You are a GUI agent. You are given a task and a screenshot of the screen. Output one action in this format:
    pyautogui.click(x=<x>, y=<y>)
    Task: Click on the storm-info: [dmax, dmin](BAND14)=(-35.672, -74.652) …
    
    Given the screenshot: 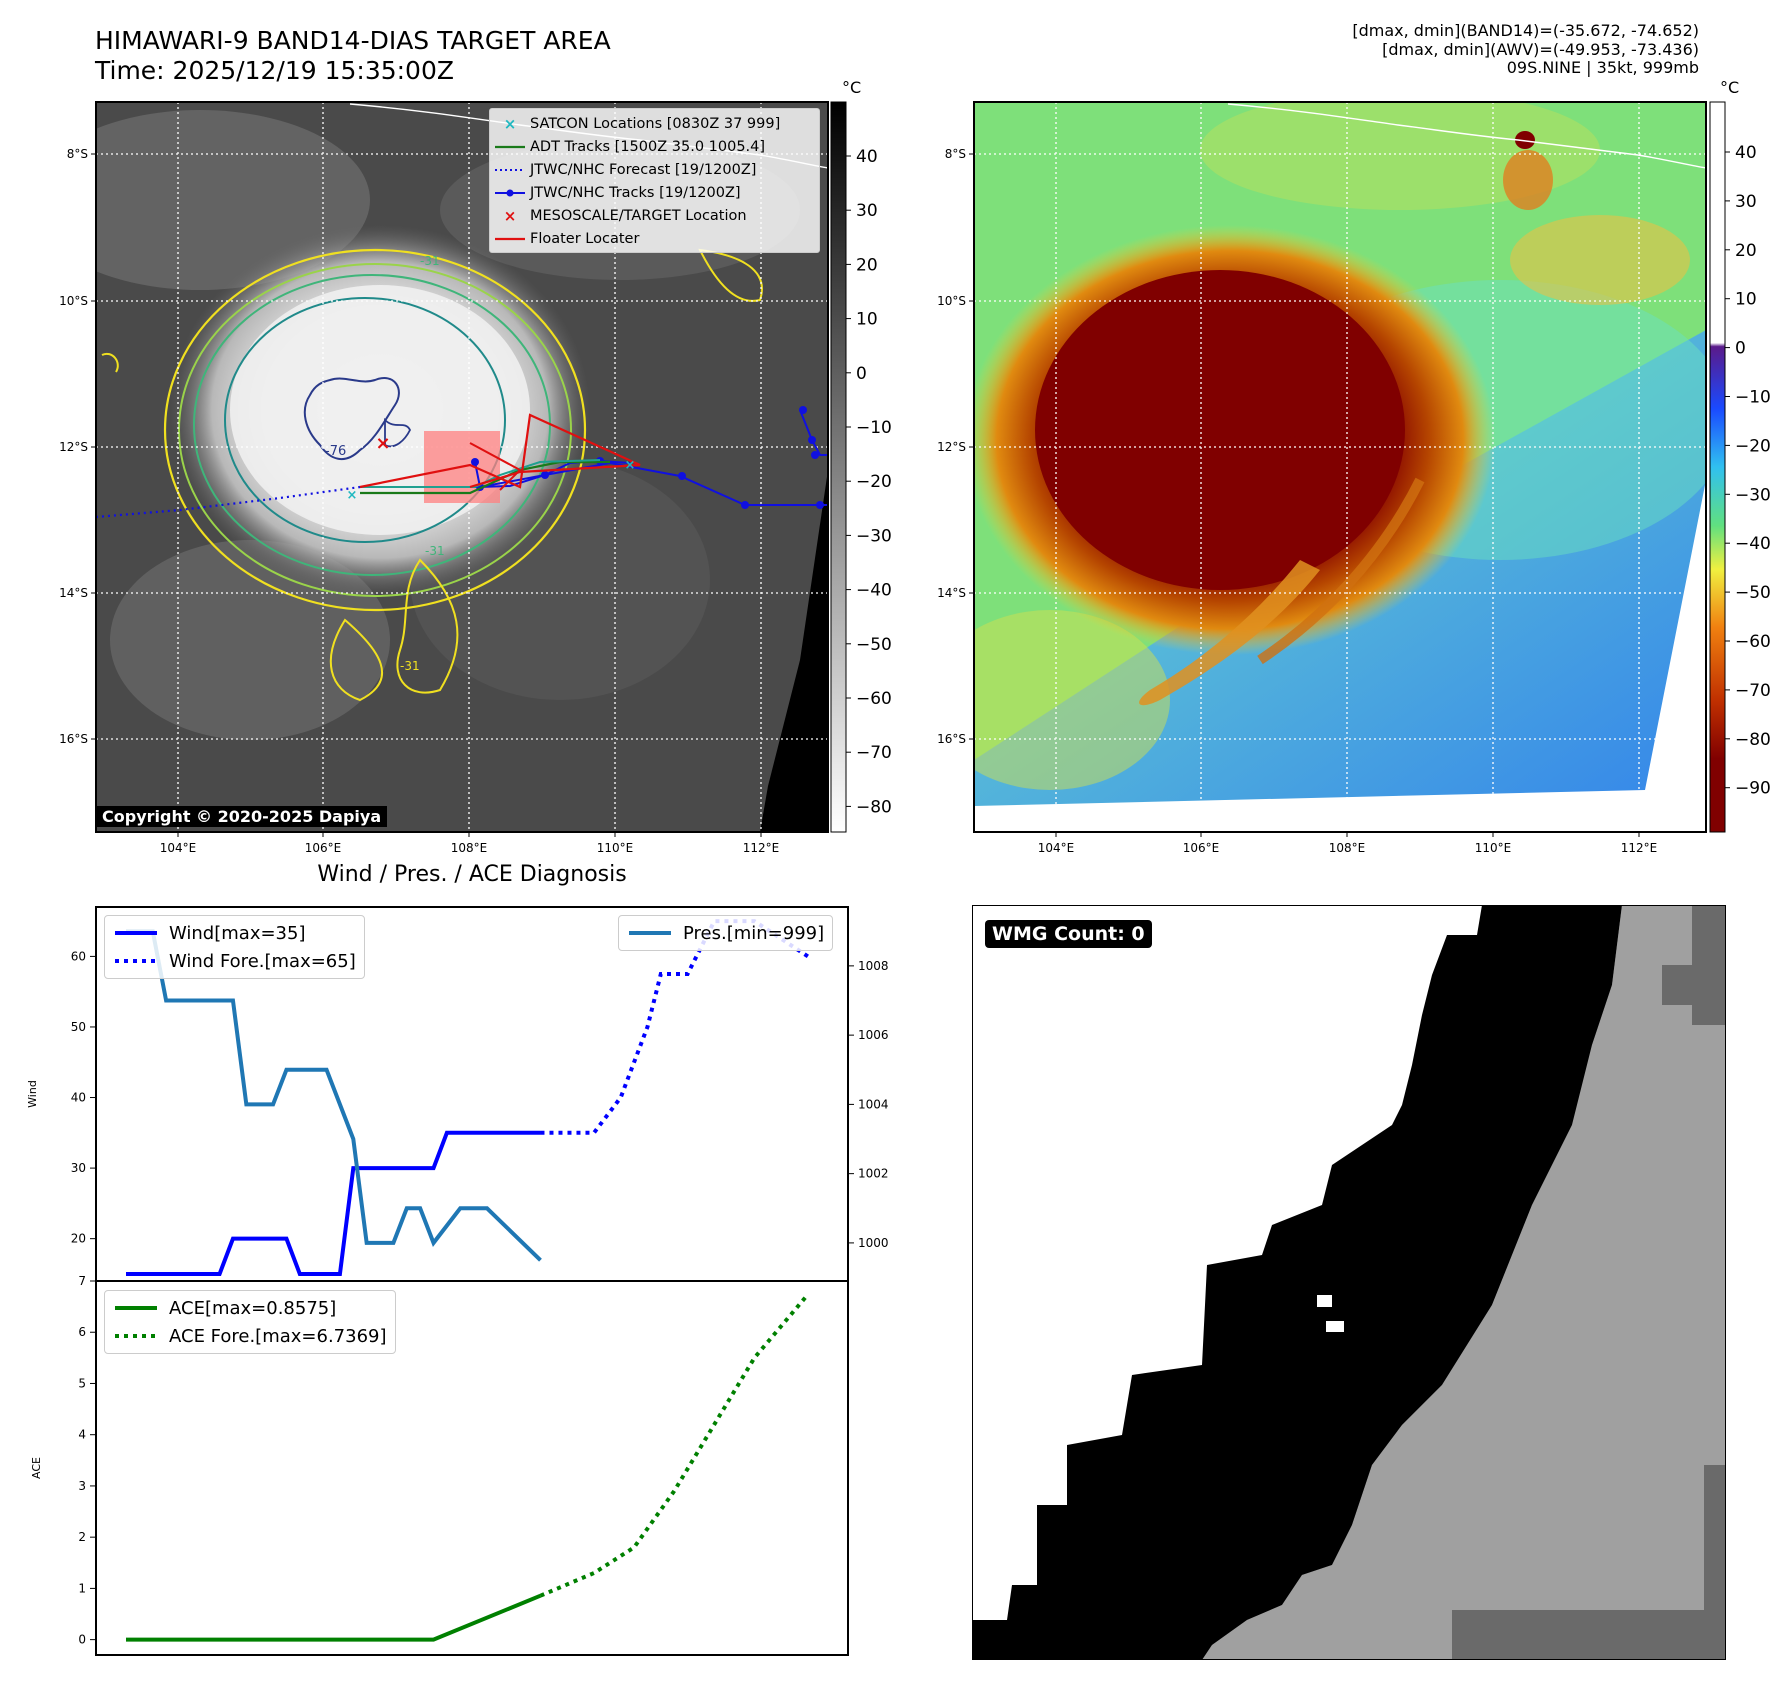 What is the action you would take?
    pyautogui.click(x=1525, y=49)
    